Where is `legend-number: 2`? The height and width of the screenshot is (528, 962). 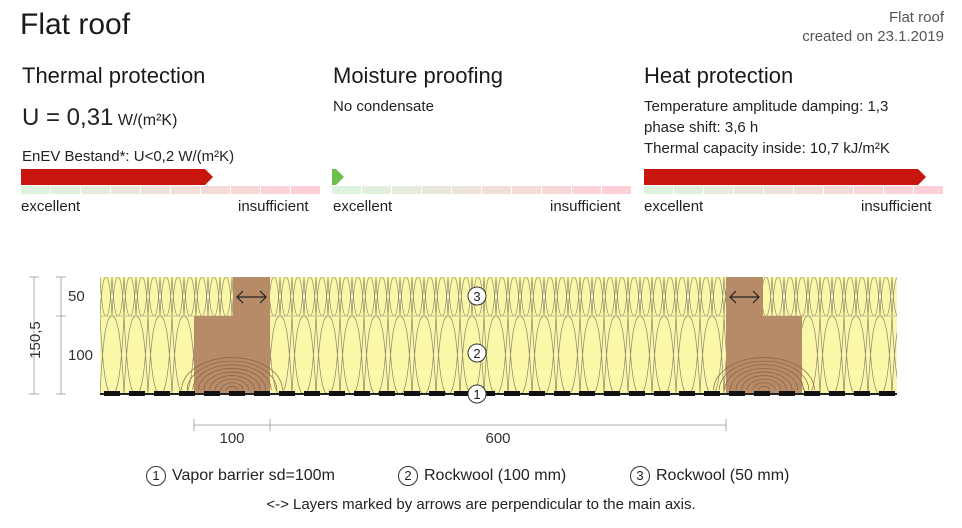 legend-number: 2 is located at coordinates (408, 476).